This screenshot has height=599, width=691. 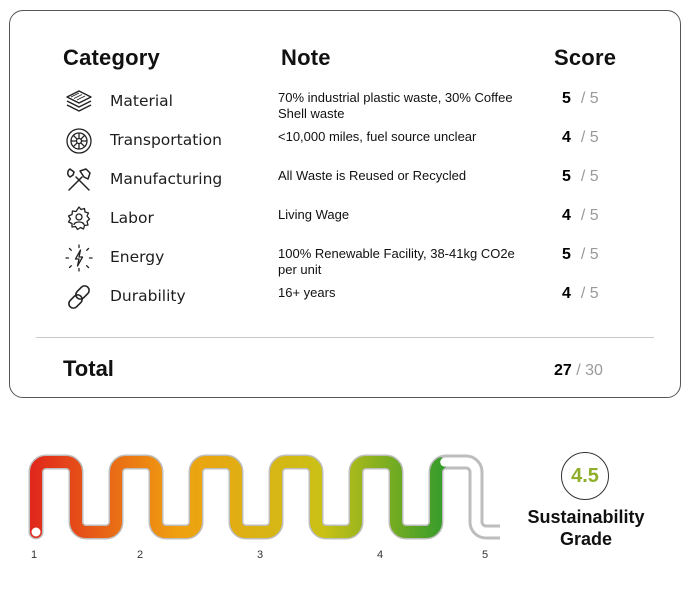 I want to click on category-label: Manufacturing, so click(x=166, y=179).